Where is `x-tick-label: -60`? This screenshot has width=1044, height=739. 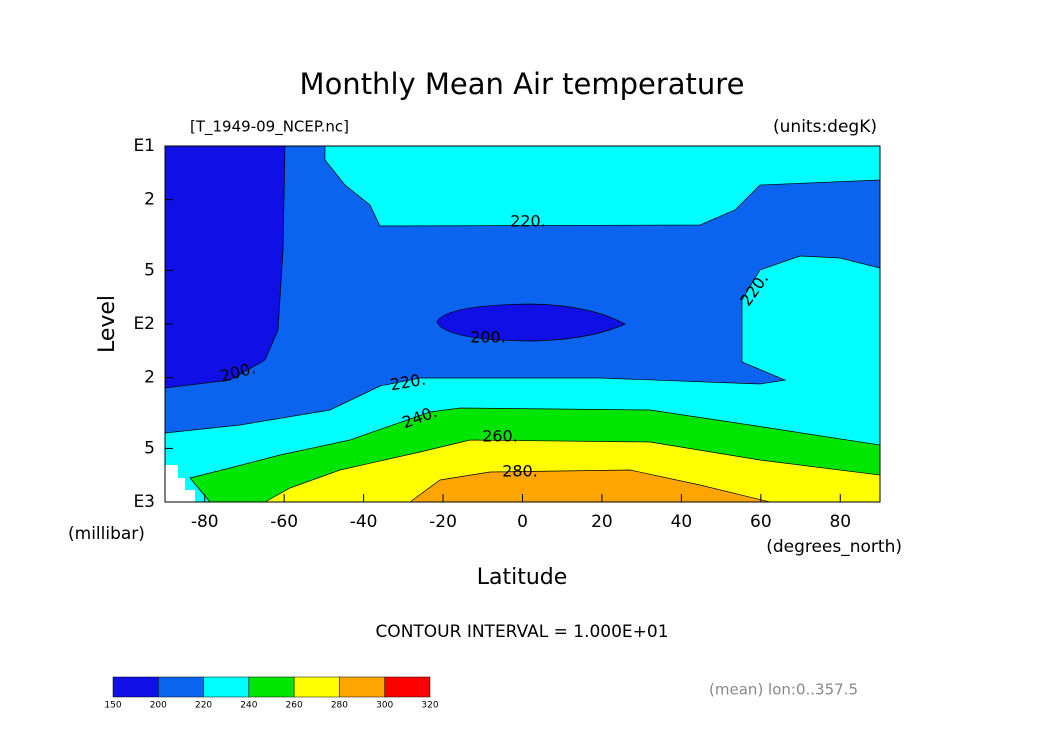 x-tick-label: -60 is located at coordinates (284, 522).